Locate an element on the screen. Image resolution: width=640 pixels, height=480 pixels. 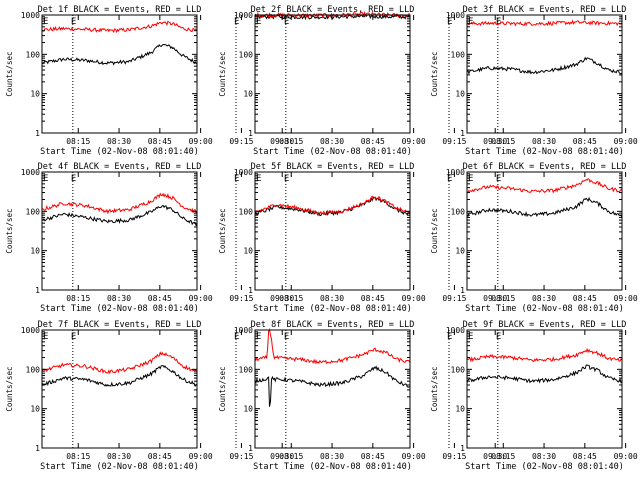
panel-title: Det 9f BLACK = Events, RED = LLD is located at coordinates (545, 325).